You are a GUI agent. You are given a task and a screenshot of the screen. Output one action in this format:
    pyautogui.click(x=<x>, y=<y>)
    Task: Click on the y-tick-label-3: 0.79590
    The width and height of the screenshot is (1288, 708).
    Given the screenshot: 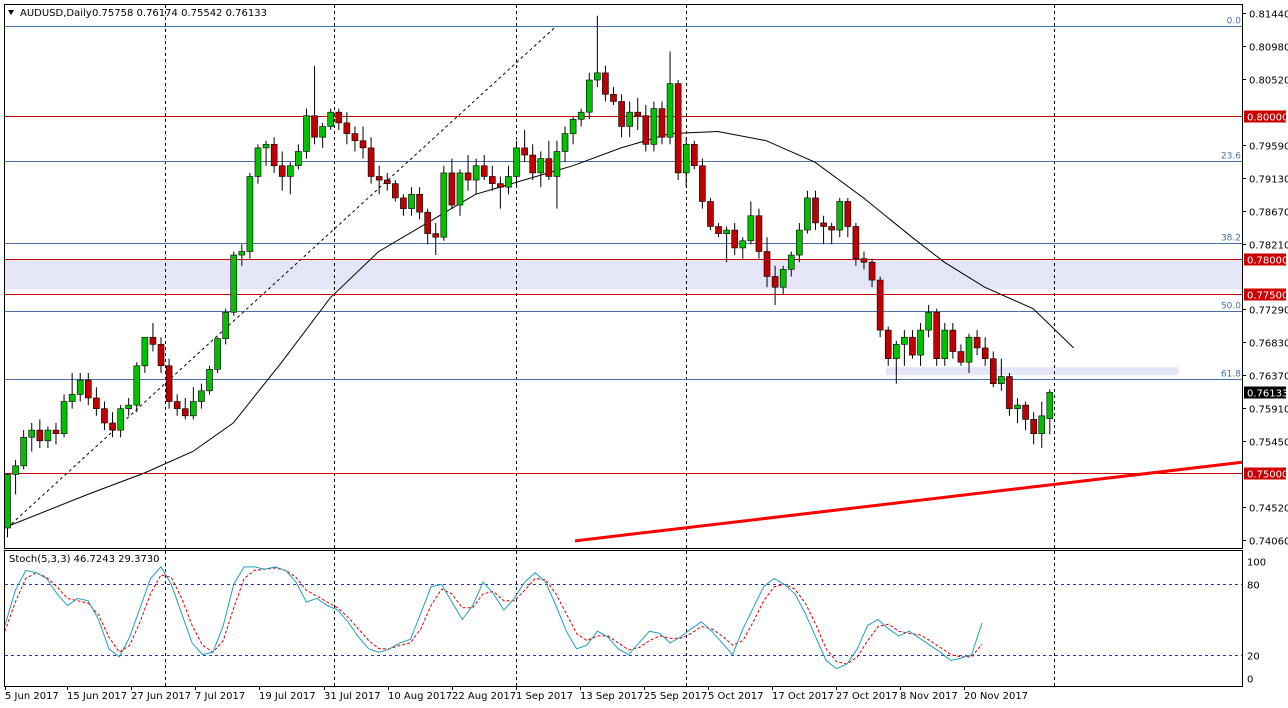 What is the action you would take?
    pyautogui.click(x=1268, y=147)
    